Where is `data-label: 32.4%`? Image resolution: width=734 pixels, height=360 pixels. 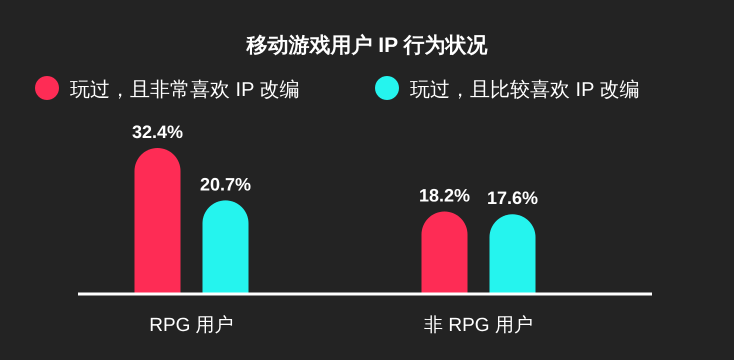 data-label: 32.4% is located at coordinates (158, 132).